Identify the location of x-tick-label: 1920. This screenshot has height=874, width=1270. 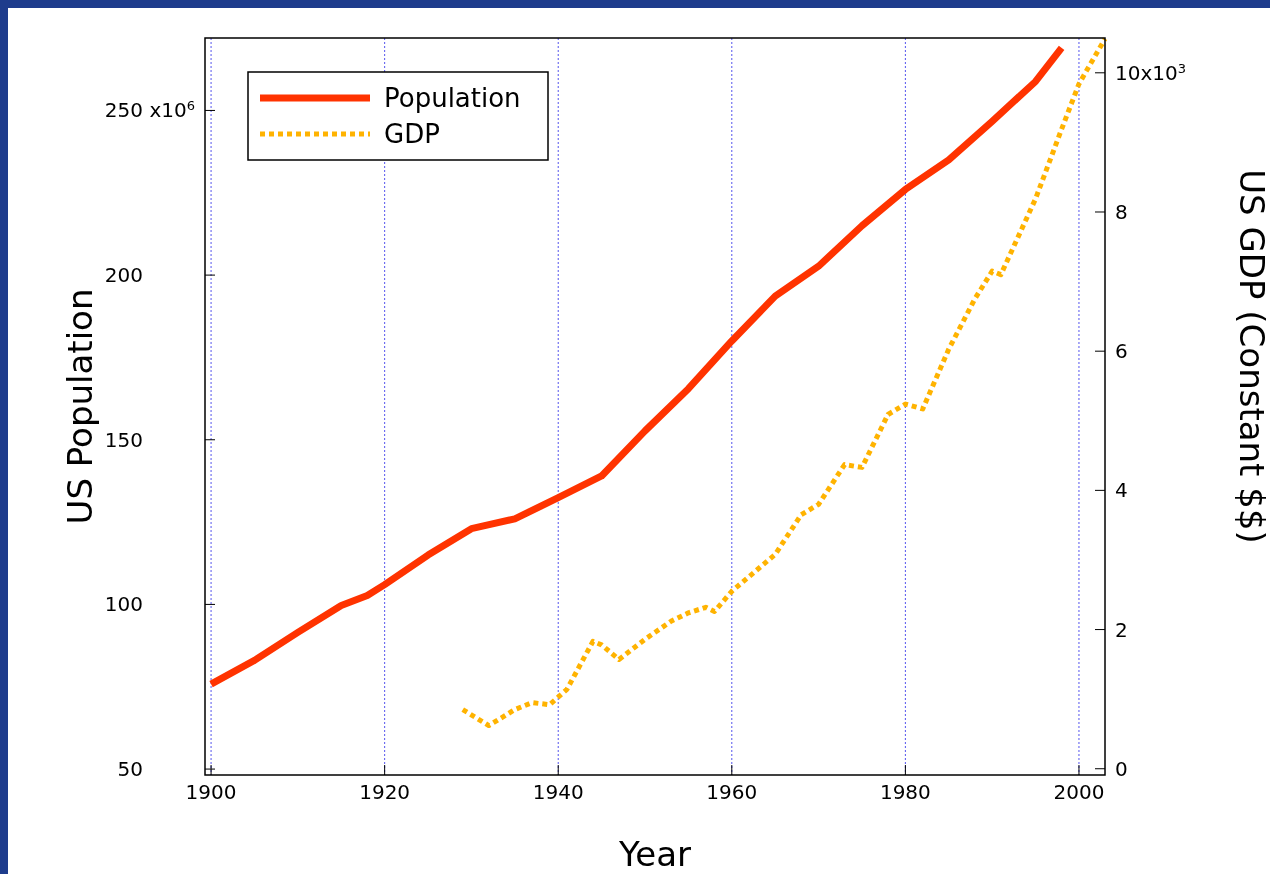
(385, 792).